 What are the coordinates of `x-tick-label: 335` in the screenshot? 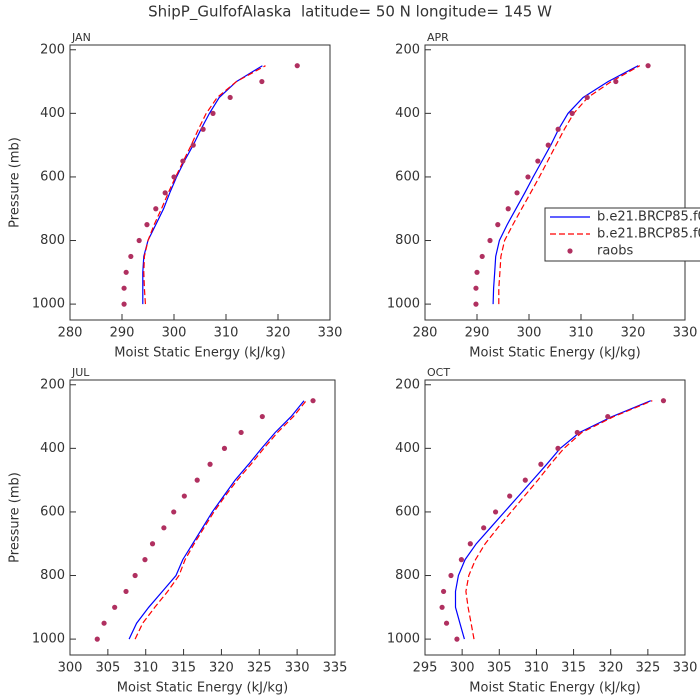 It's located at (335, 668).